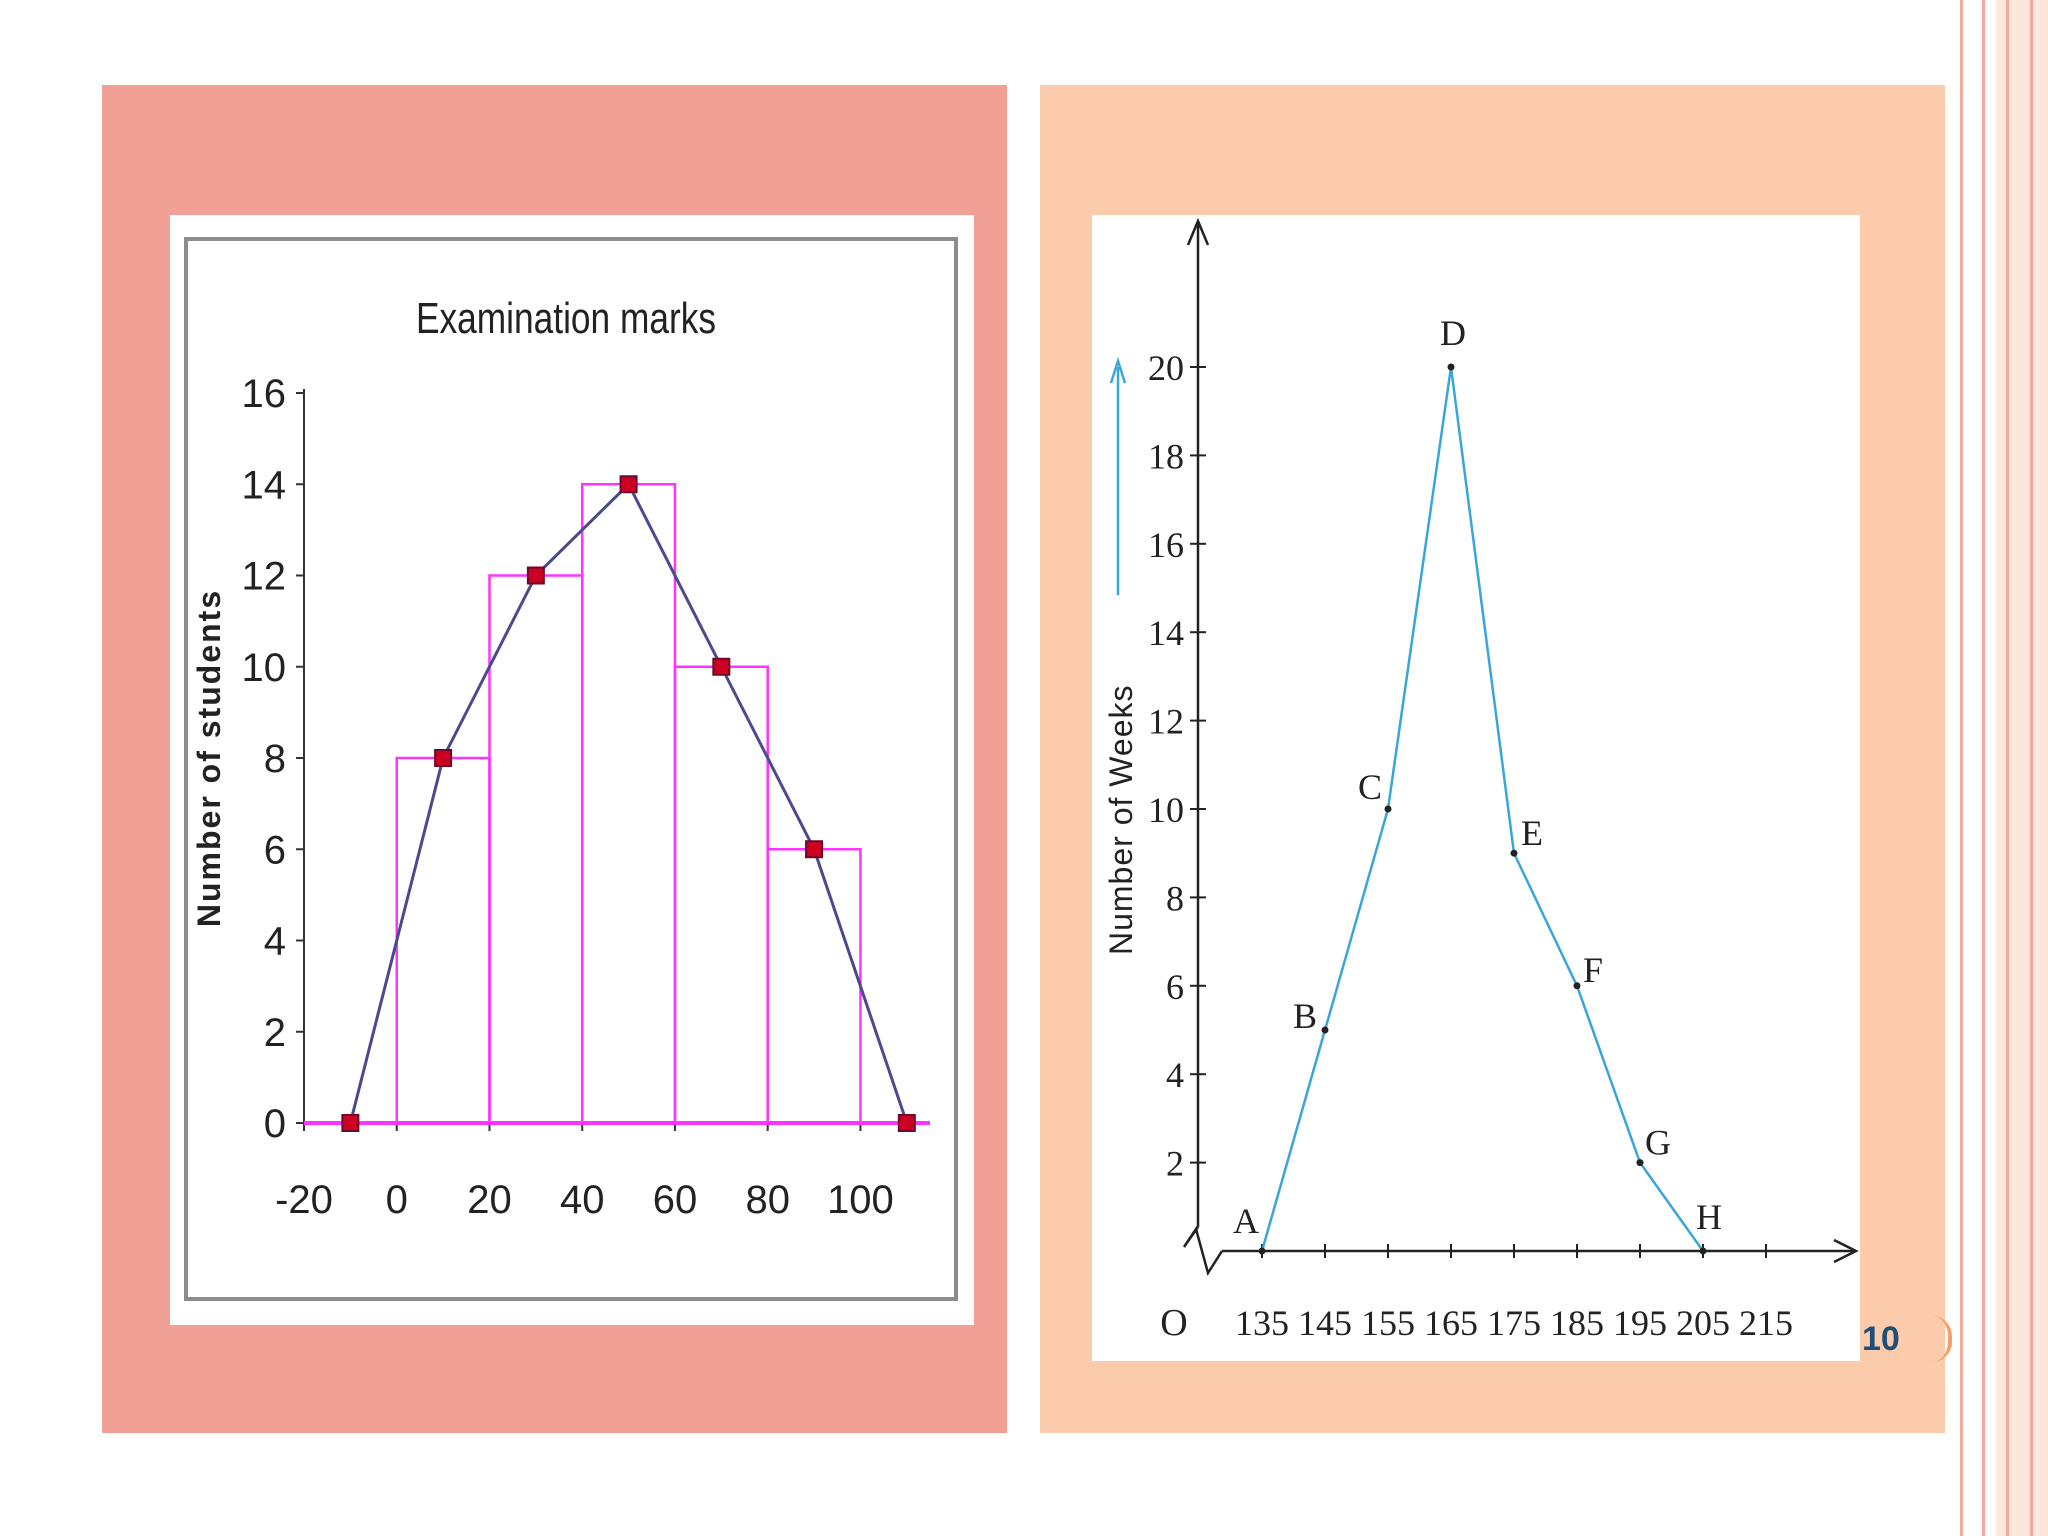 Image resolution: width=2048 pixels, height=1536 pixels. Describe the element at coordinates (1593, 970) in the screenshot. I see `point-label: F` at that location.